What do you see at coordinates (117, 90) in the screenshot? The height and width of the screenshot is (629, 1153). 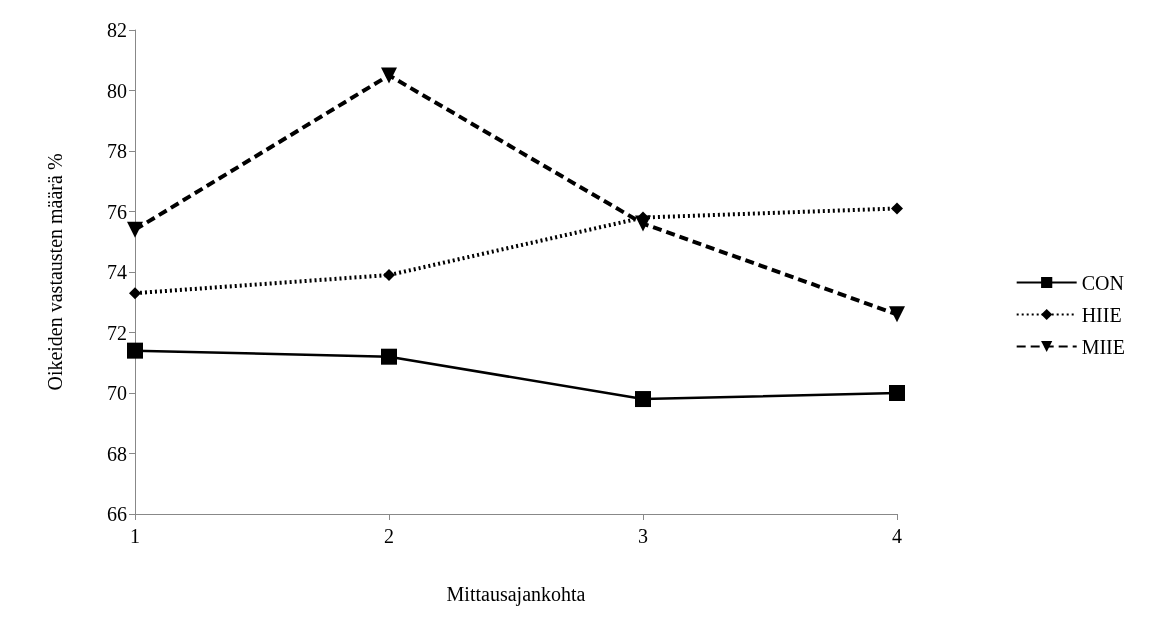 I see `y-tick-label: 80` at bounding box center [117, 90].